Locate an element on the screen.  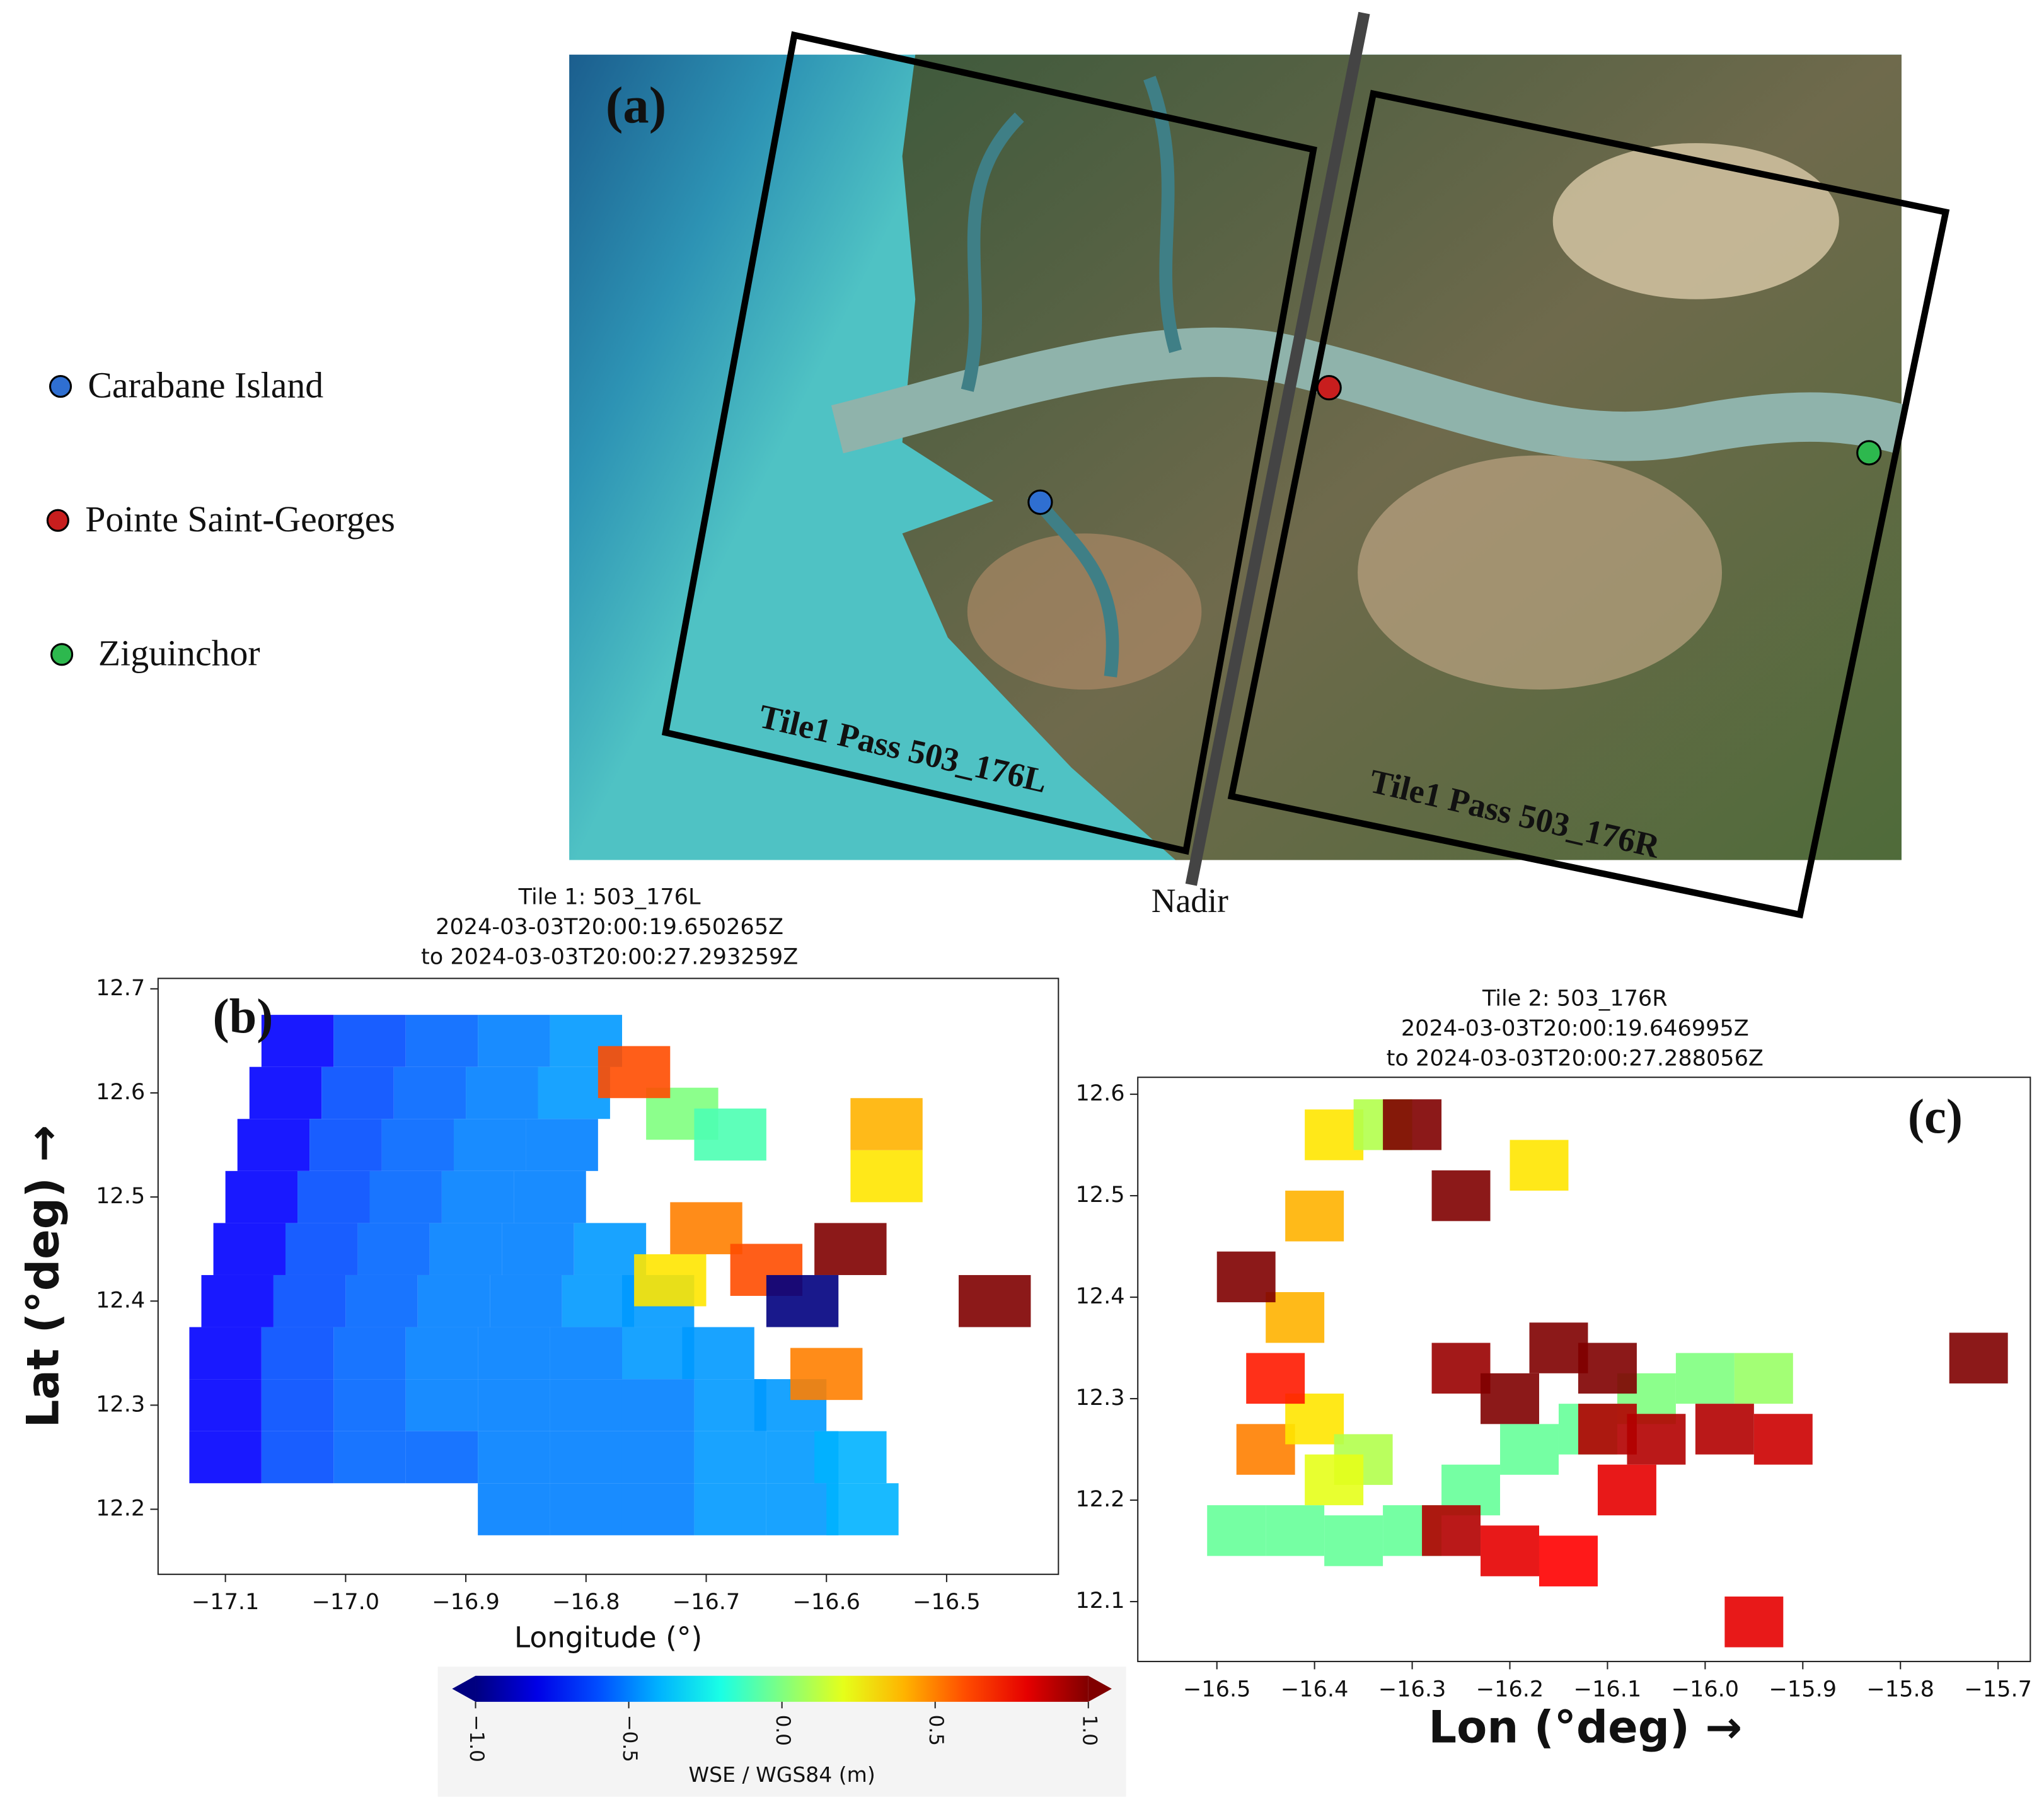
colorbar-tick-label: 0.5 is located at coordinates (936, 1730).